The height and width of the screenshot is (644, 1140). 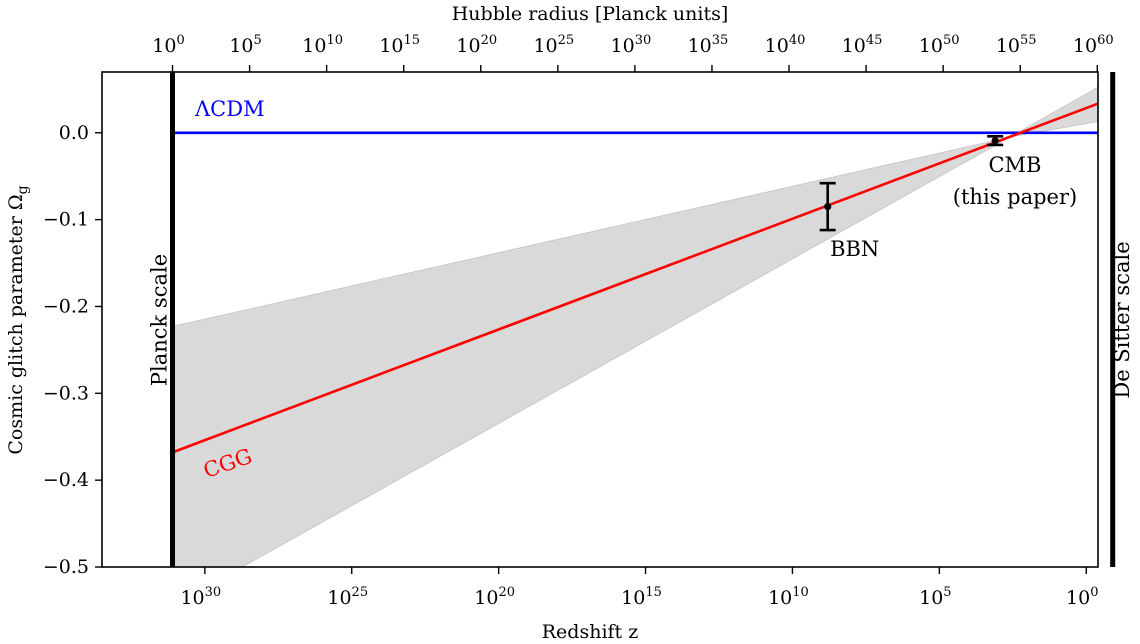 I want to click on y-tick-label-3: −0.3, so click(x=66, y=393).